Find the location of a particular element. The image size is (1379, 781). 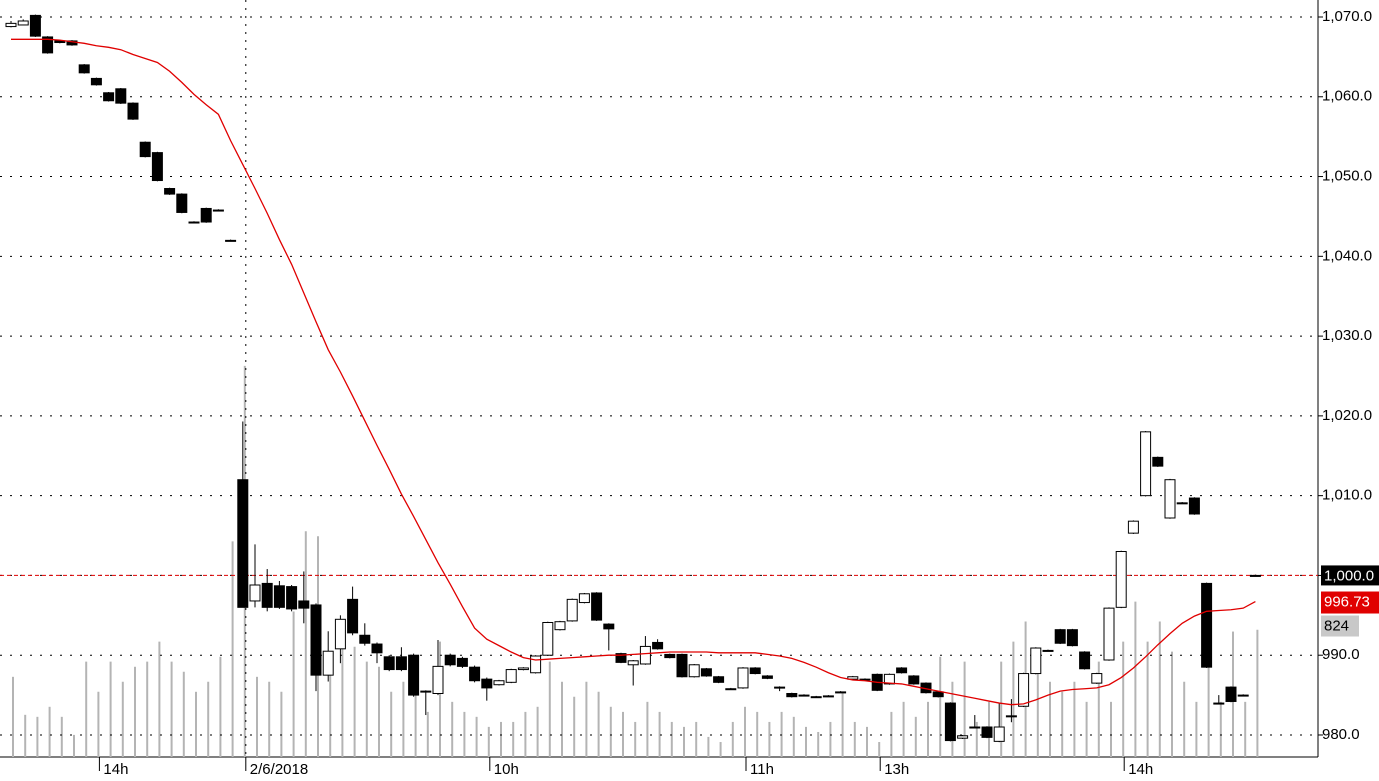

last-price-label: 1,000.0 is located at coordinates (1349, 575).